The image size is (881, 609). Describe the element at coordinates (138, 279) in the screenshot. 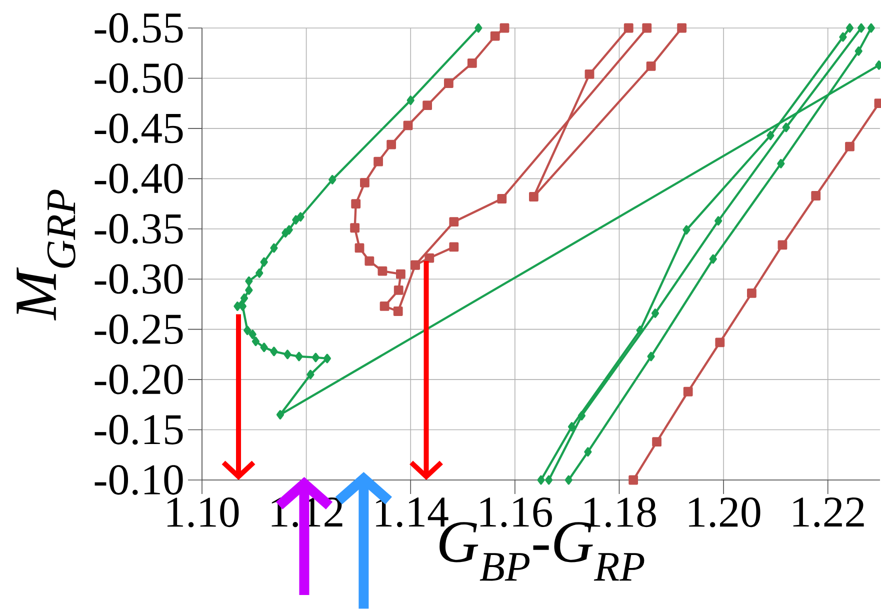

I see `y-tick-label: -0.30` at that location.